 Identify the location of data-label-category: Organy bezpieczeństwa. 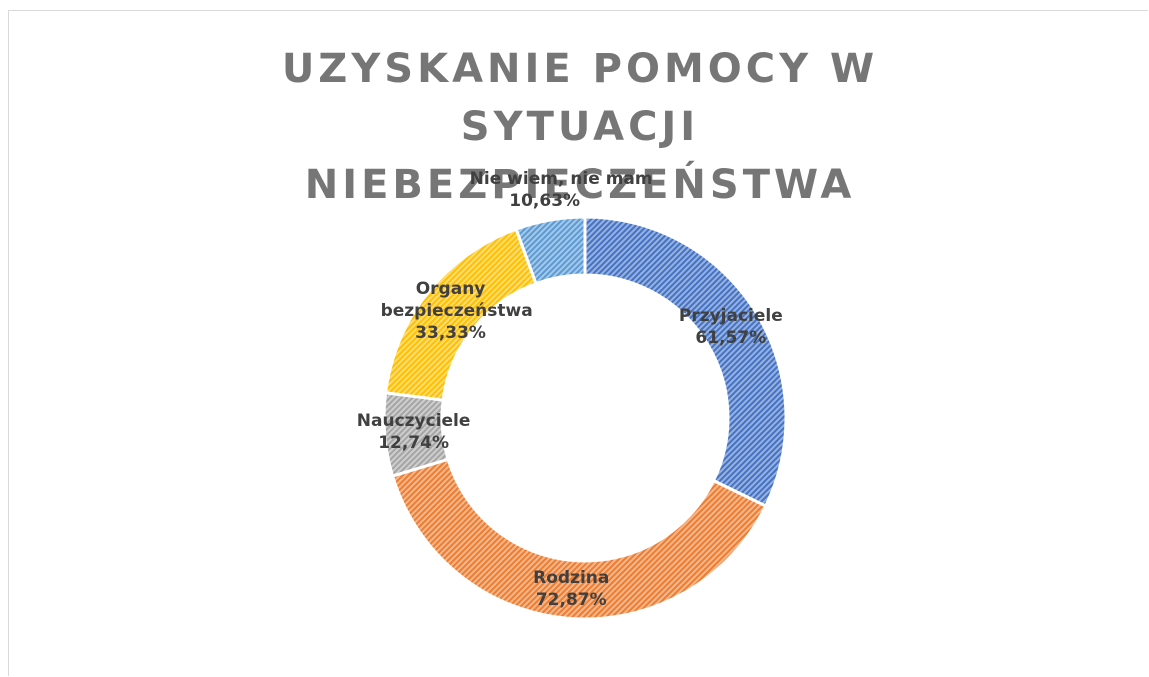
(456, 299).